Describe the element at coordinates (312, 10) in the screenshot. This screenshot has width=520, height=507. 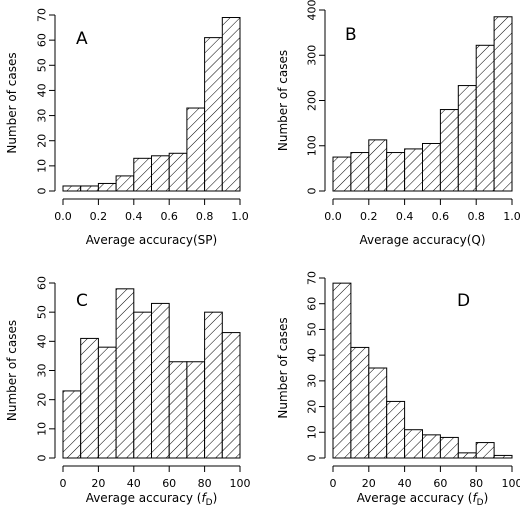
I see `y-tick-label: 400` at that location.